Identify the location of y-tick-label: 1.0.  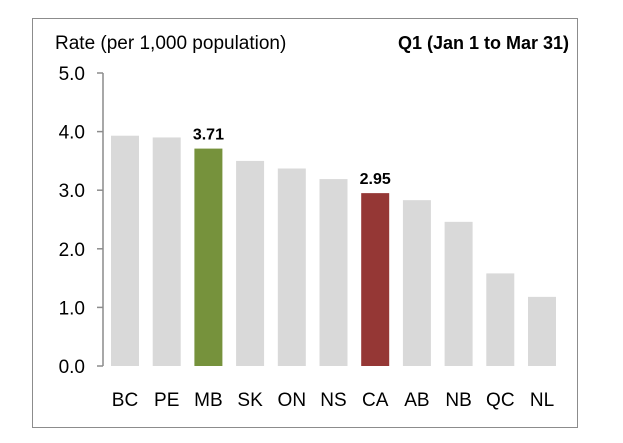
(72, 308).